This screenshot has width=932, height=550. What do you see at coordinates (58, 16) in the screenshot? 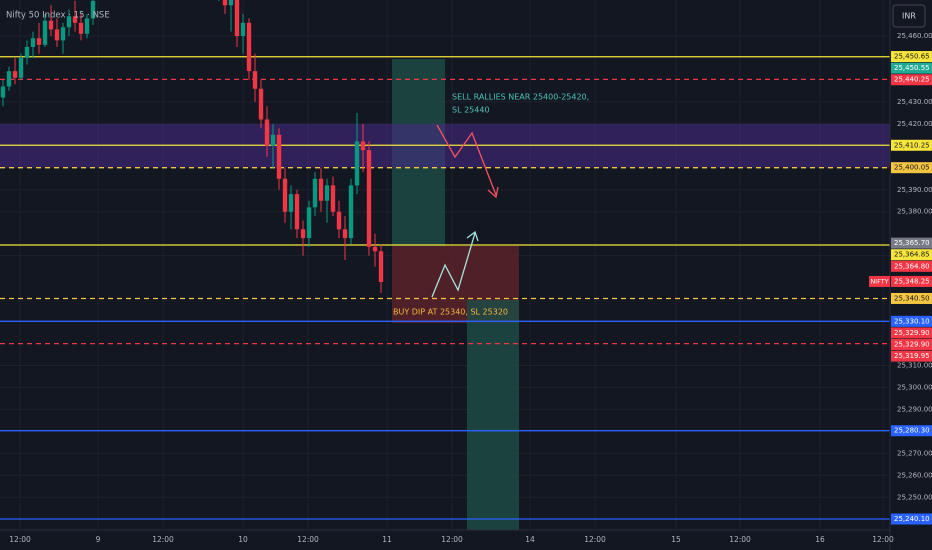
I see `symbol-title: Nifty 50 Index · 15 · NSE` at bounding box center [58, 16].